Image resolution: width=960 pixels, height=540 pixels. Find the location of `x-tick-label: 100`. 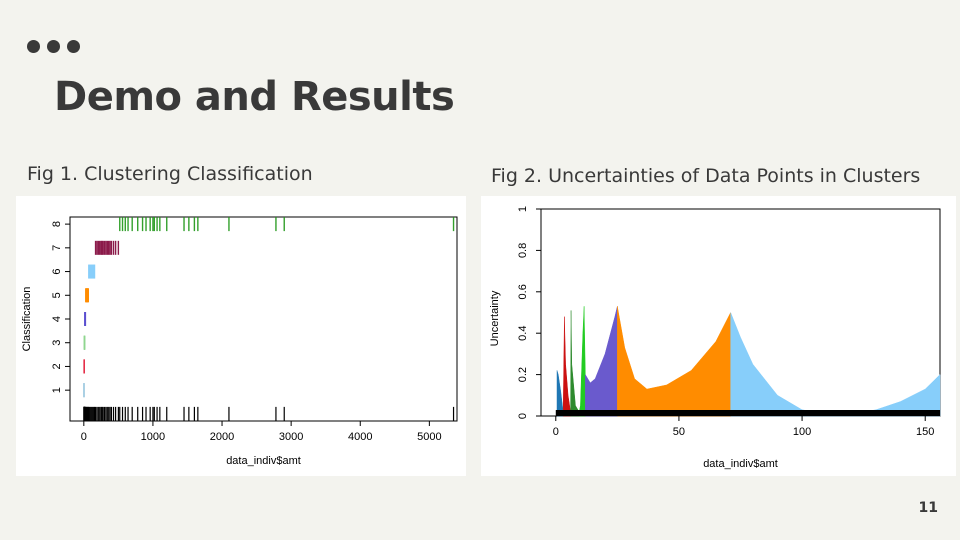

x-tick-label: 100 is located at coordinates (802, 432).